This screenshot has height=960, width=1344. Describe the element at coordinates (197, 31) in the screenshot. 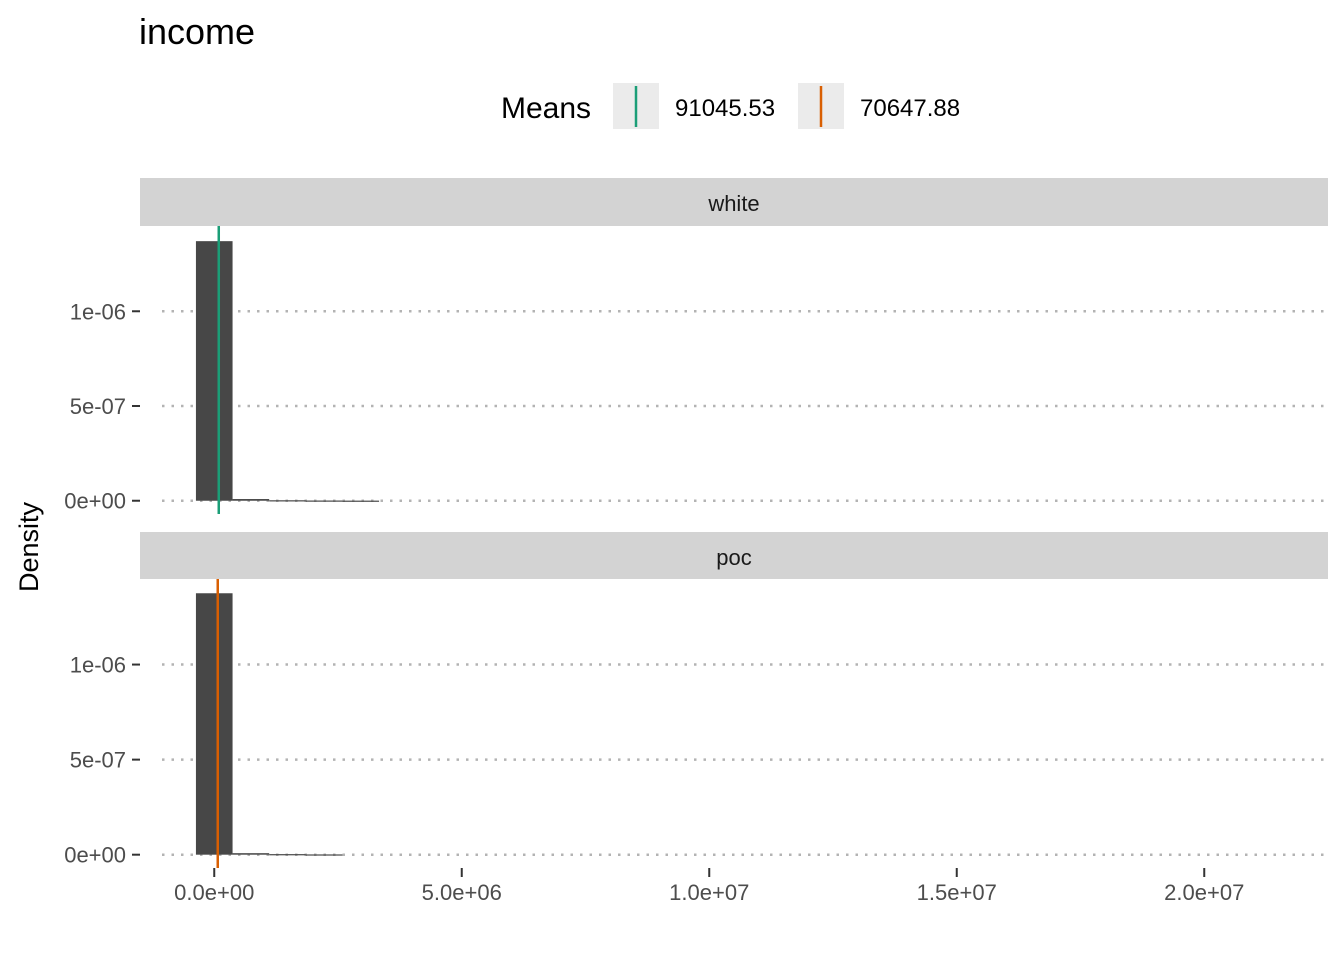

I see `chart-title: income` at that location.